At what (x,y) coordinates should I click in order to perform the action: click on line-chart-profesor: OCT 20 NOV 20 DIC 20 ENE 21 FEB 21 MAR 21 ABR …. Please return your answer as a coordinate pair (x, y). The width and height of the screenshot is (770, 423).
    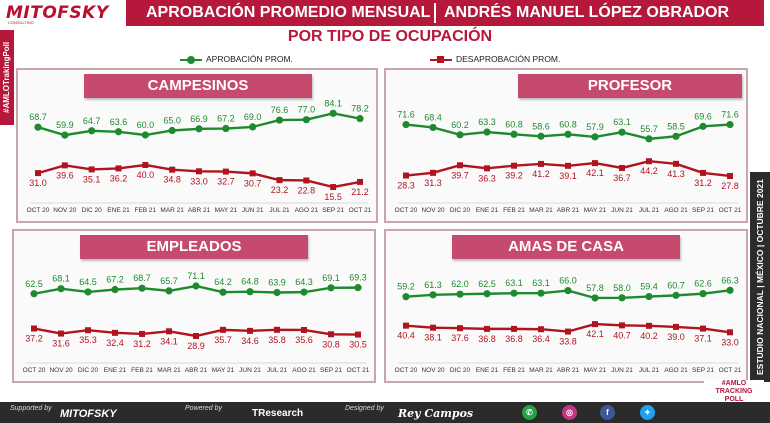
    Looking at the image, I should click on (568, 162).